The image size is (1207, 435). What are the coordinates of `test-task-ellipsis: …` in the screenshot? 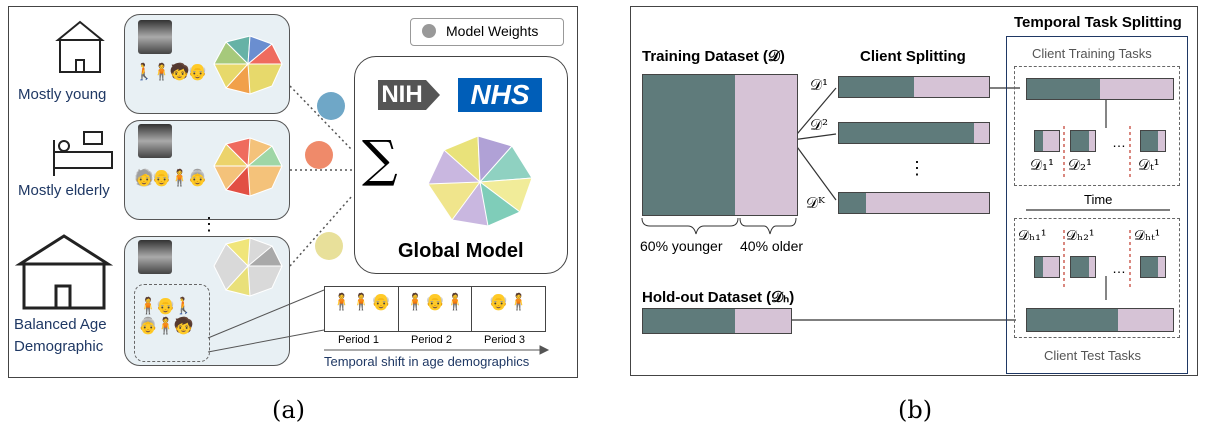 It's located at (1119, 268).